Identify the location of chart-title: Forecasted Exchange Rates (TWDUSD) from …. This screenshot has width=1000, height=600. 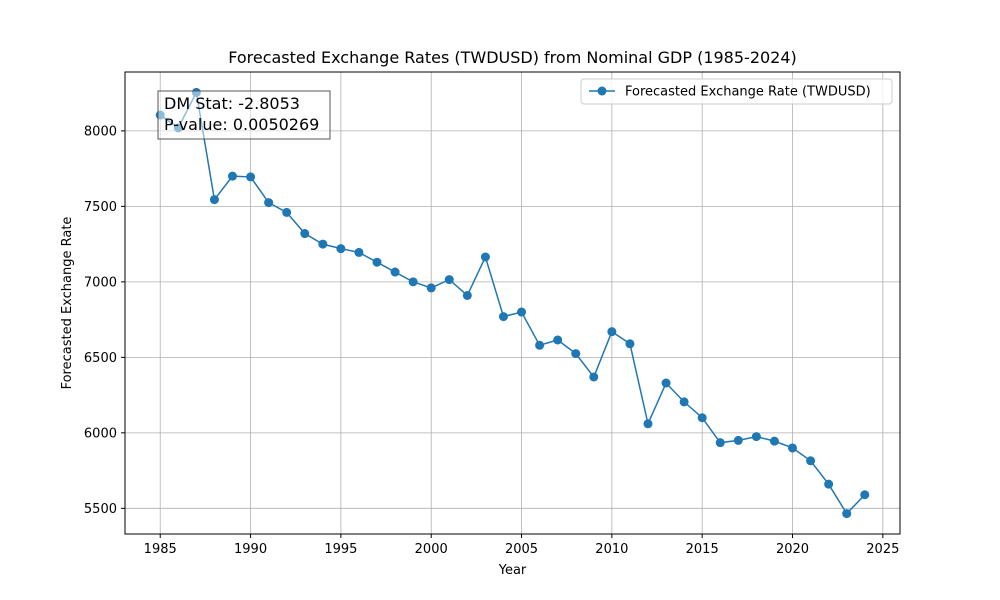
(512, 57).